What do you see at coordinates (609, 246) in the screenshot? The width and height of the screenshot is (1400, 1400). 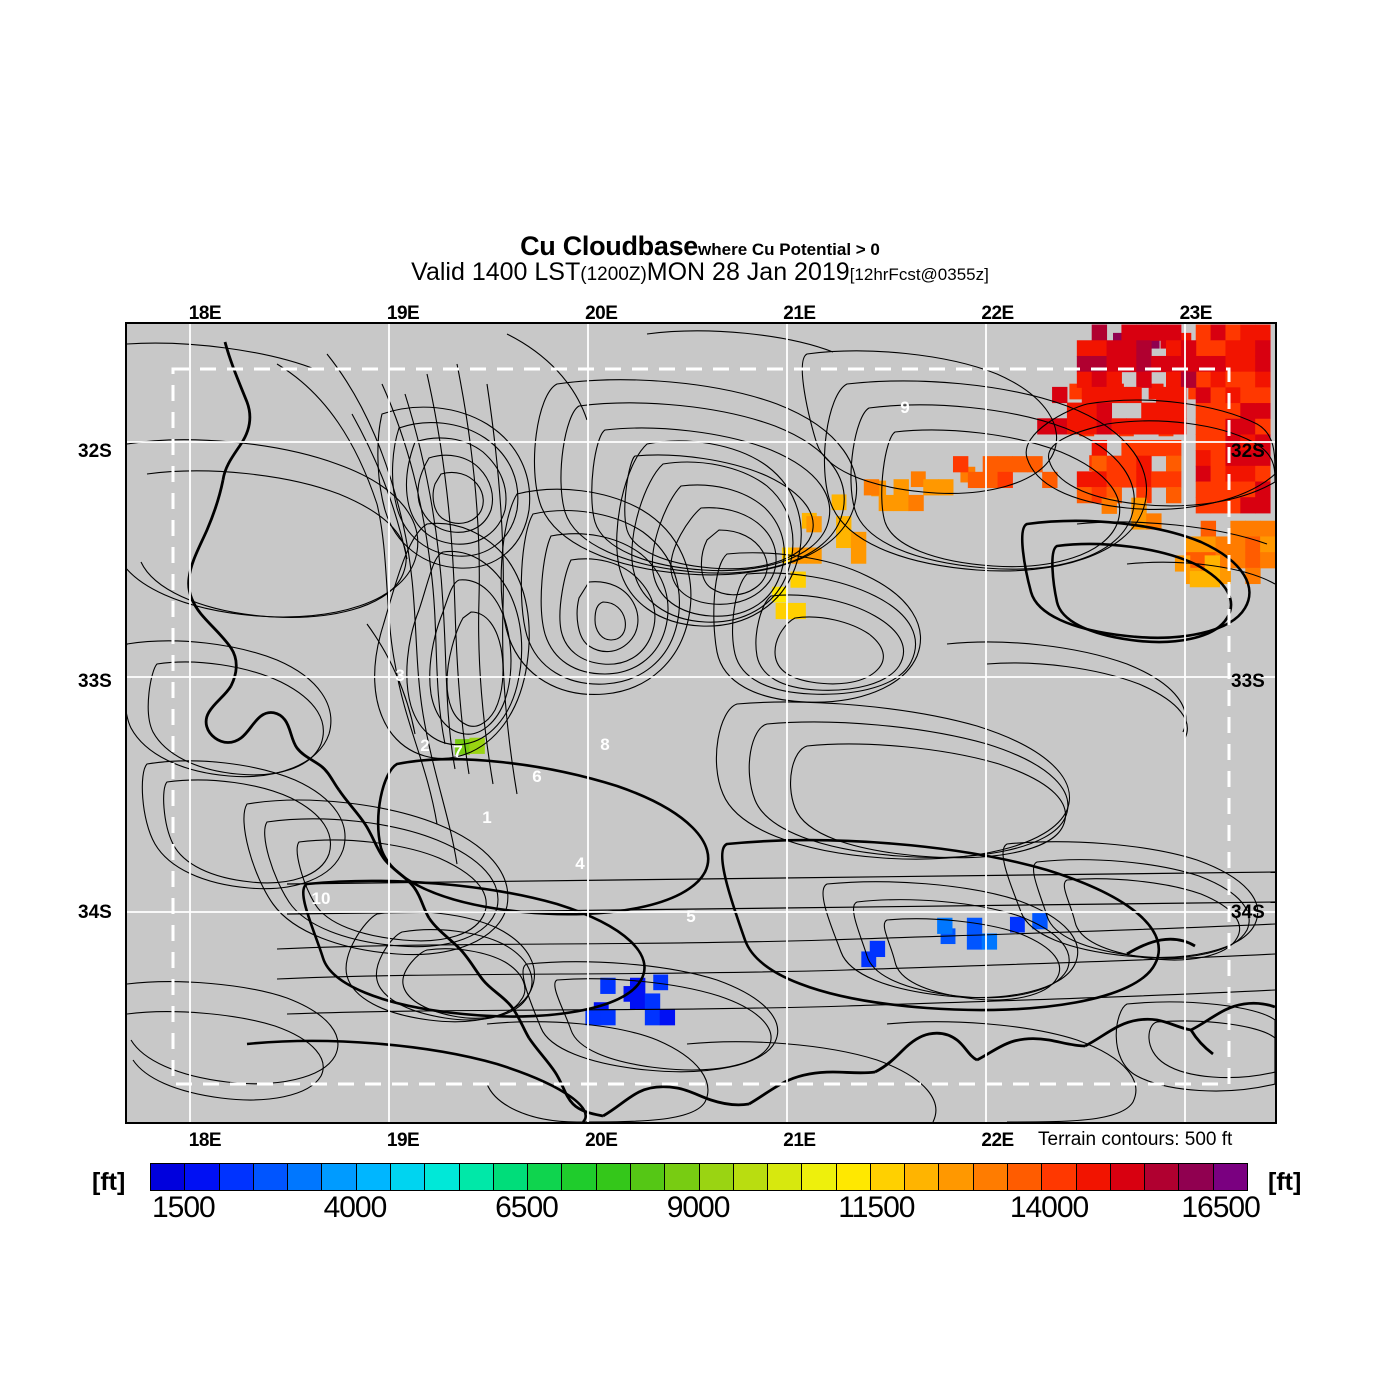 I see `title-main: Cu Cloudbase` at bounding box center [609, 246].